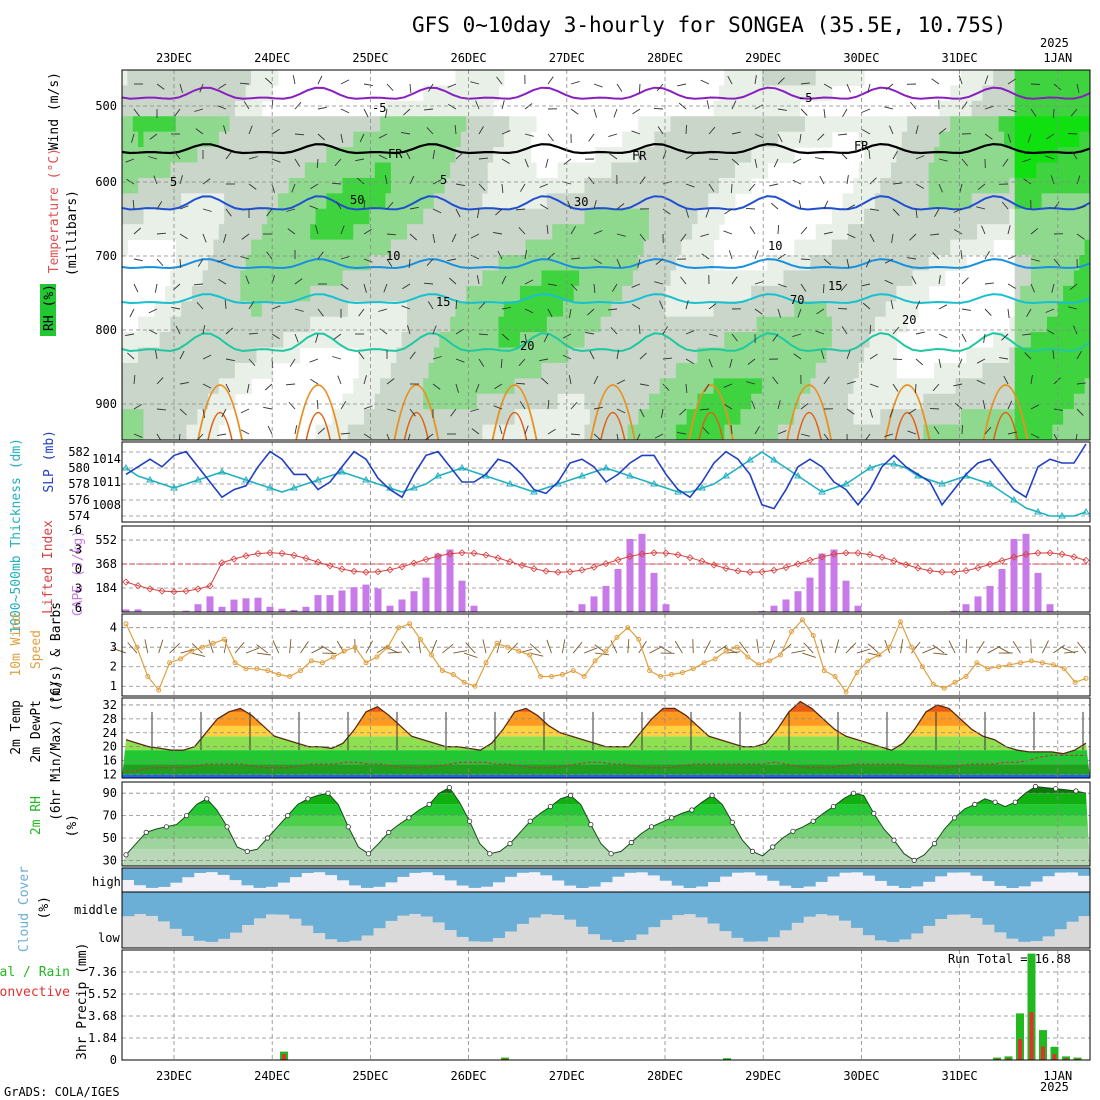 The image size is (1100, 1100). I want to click on contour-label: 70, so click(797, 300).